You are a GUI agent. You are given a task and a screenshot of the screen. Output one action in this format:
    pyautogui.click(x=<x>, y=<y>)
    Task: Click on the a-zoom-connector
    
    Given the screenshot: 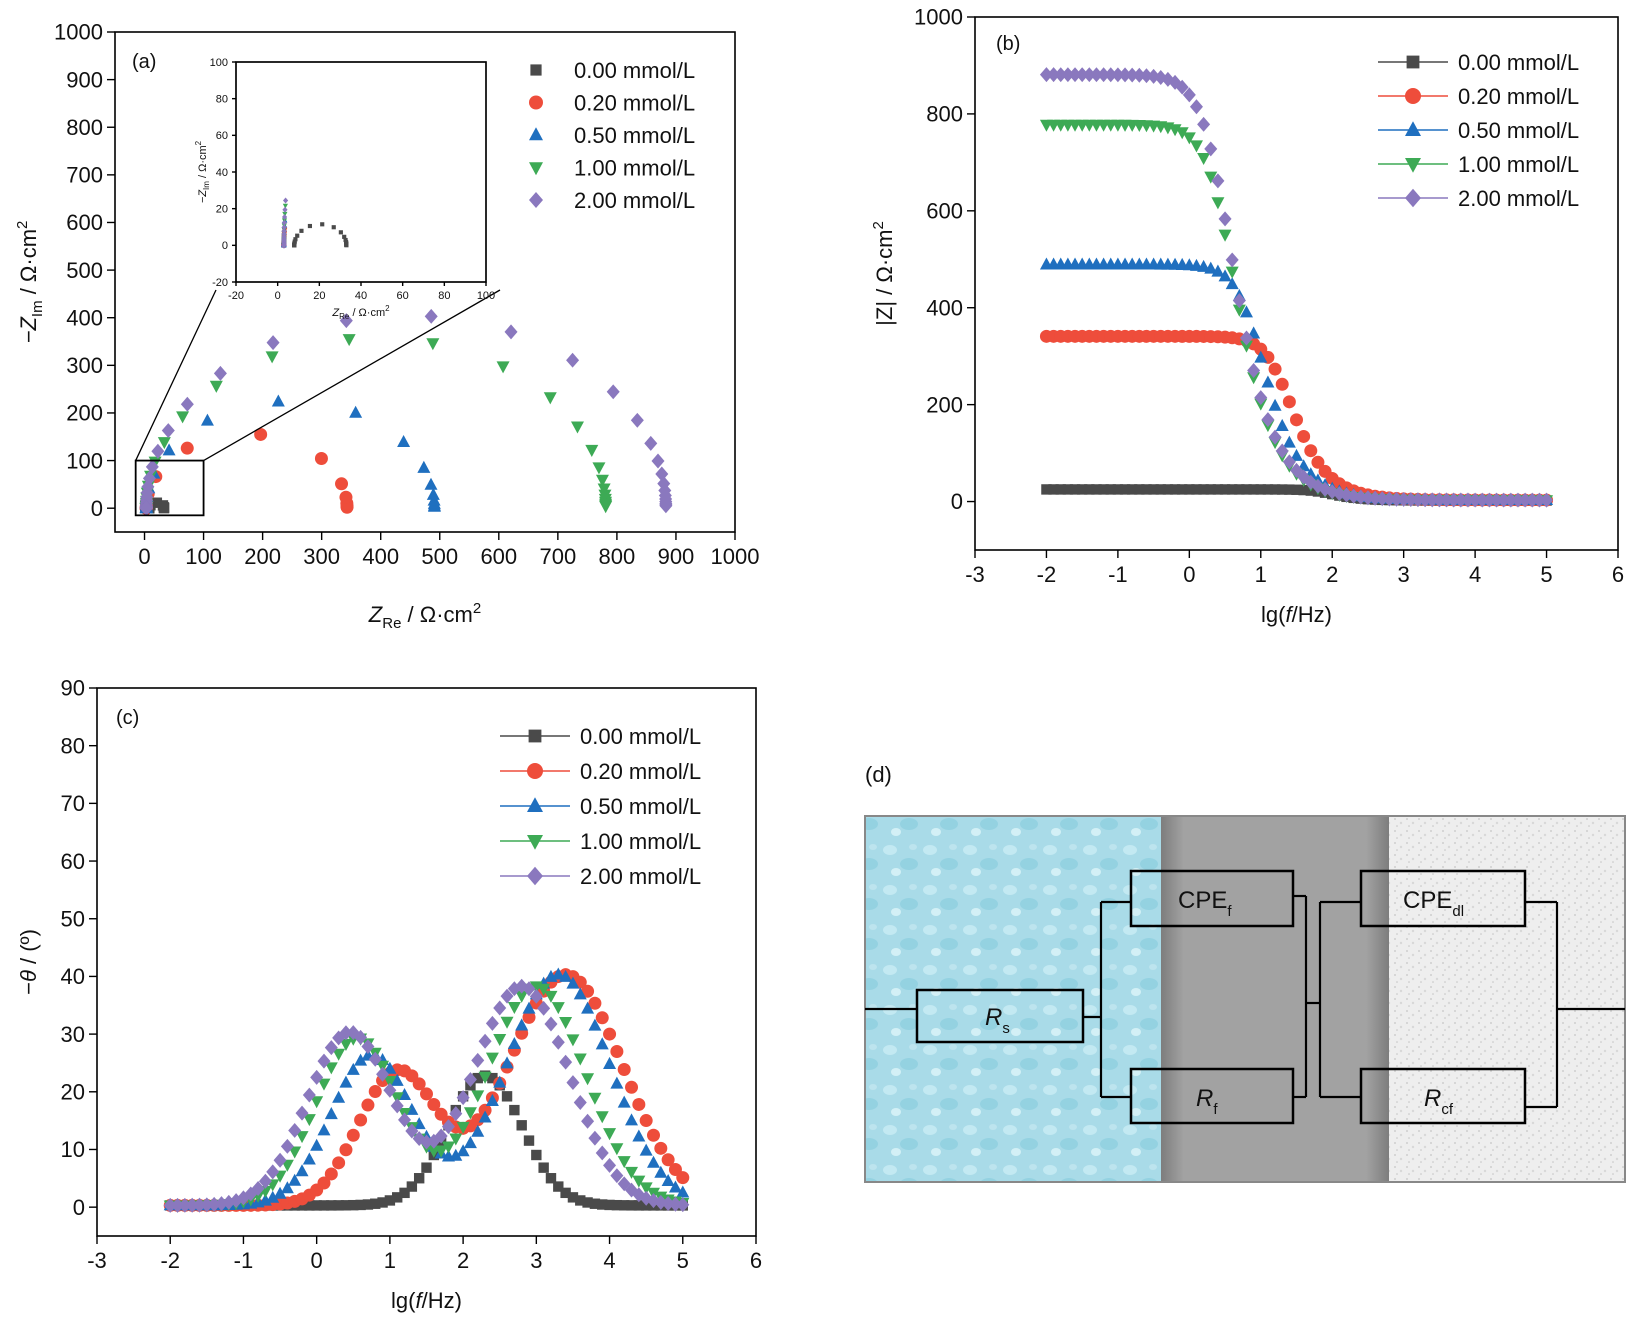 What is the action you would take?
    pyautogui.click(x=352, y=375)
    